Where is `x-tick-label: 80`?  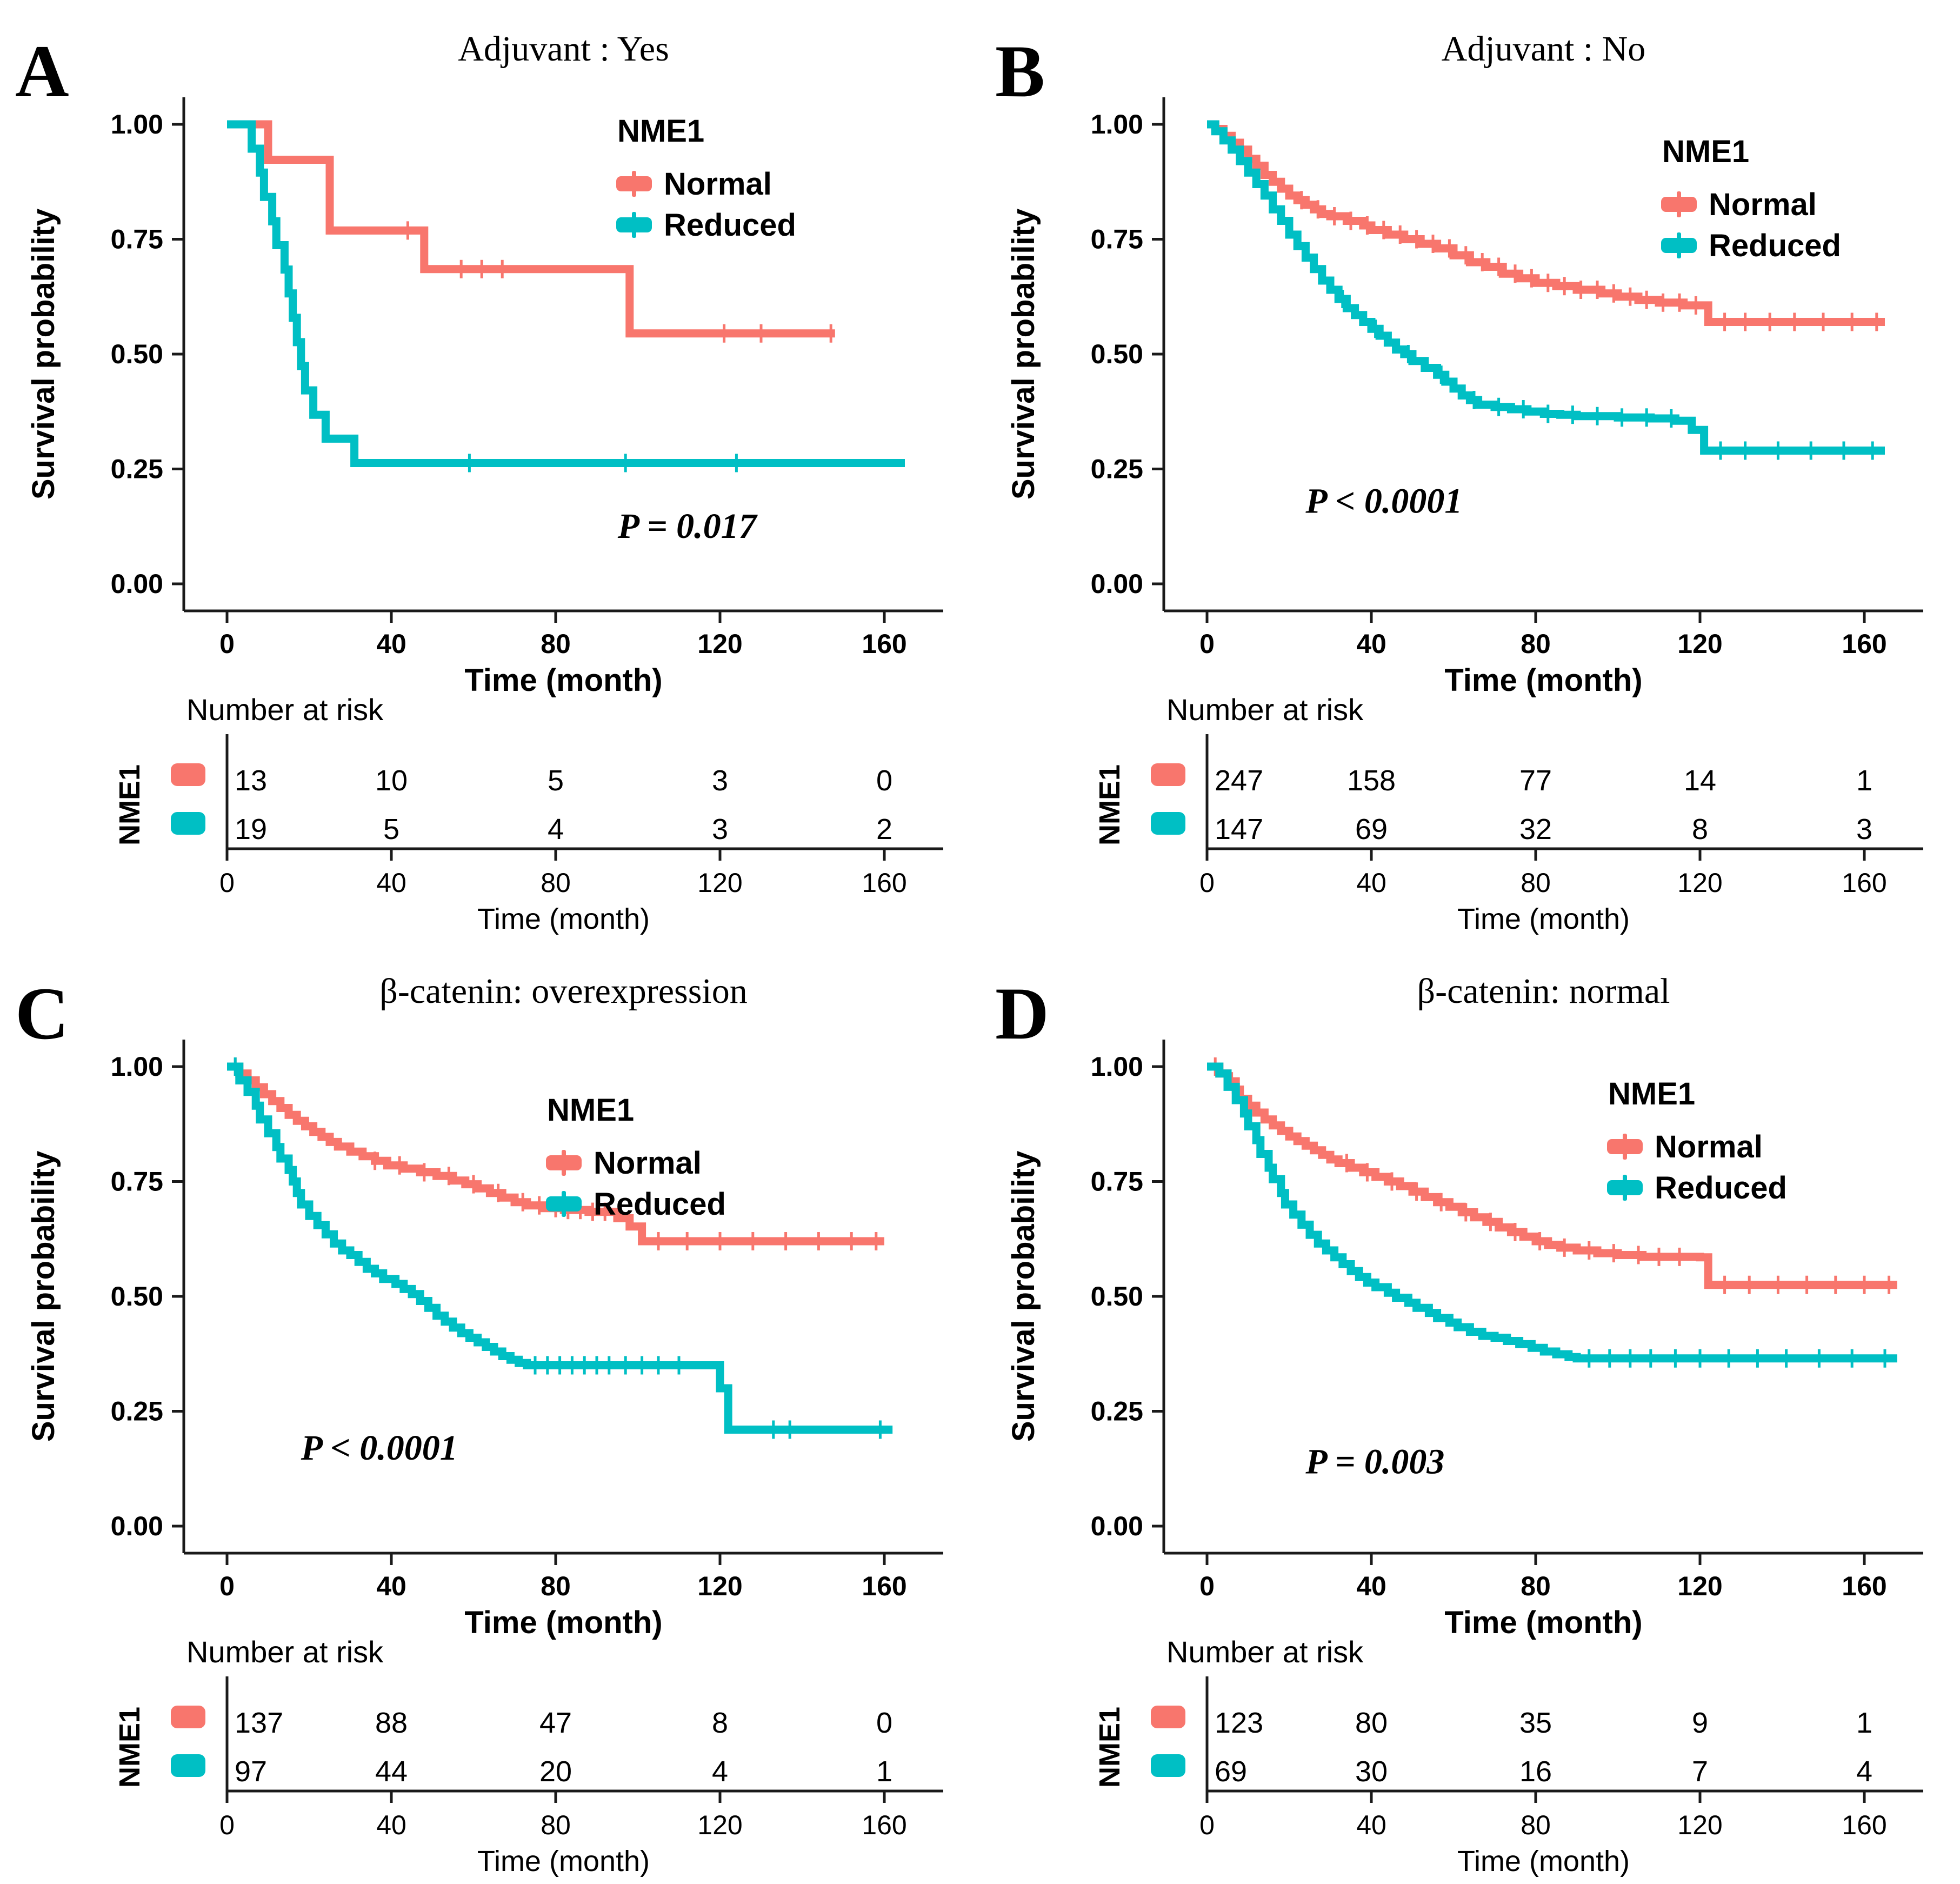 x-tick-label: 80 is located at coordinates (556, 1586).